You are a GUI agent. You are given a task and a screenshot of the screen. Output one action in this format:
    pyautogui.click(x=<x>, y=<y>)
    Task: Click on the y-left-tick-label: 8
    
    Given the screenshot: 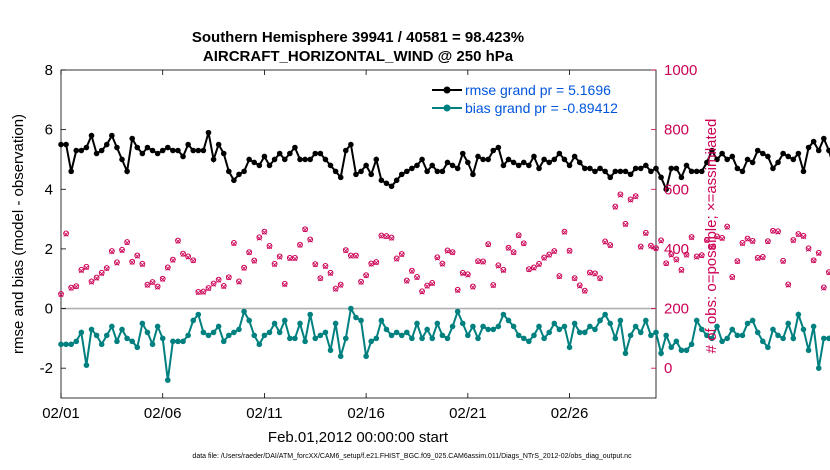 What is the action you would take?
    pyautogui.click(x=49, y=70)
    